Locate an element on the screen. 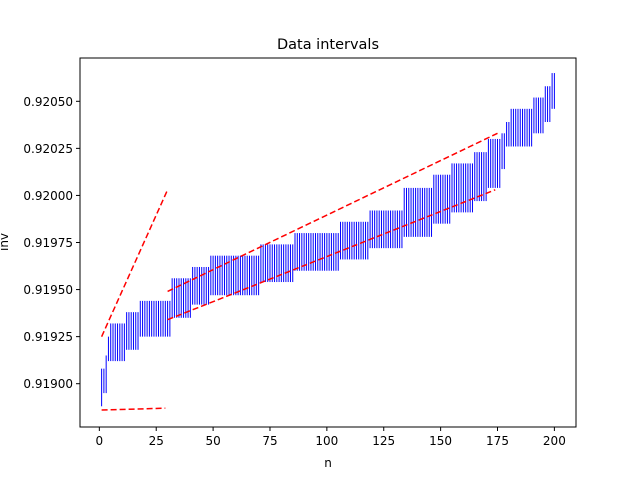 The width and height of the screenshot is (640, 480). chart-title: Data intervals is located at coordinates (328, 45).